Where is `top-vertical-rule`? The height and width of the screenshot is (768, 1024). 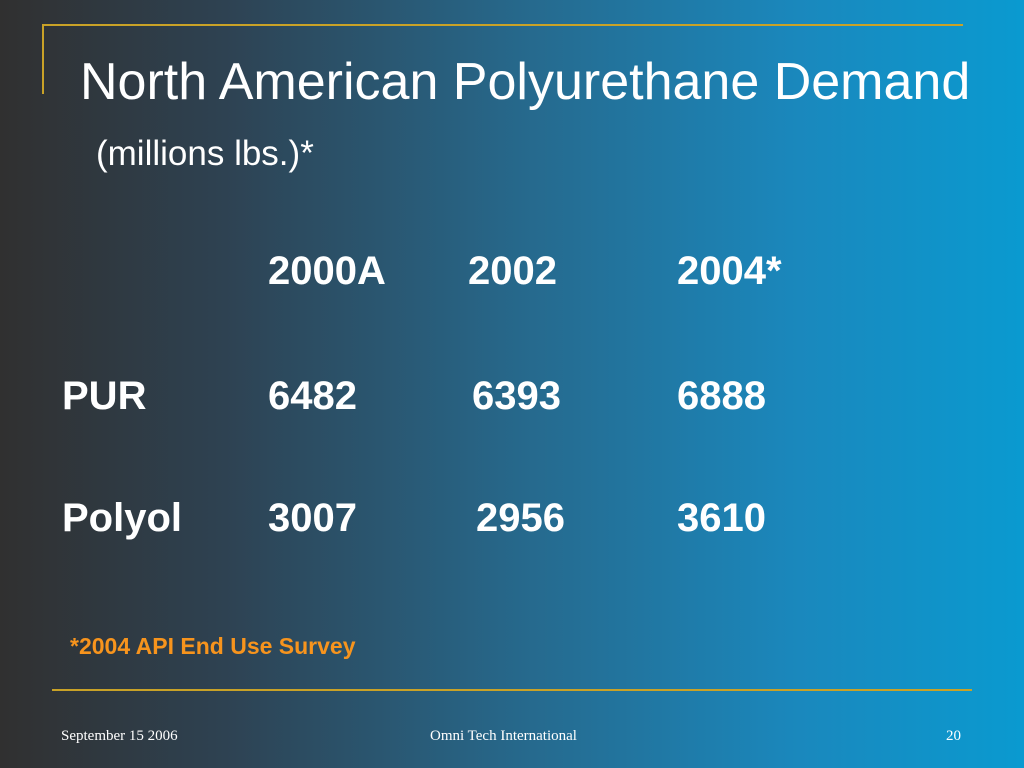
top-vertical-rule is located at coordinates (43, 59).